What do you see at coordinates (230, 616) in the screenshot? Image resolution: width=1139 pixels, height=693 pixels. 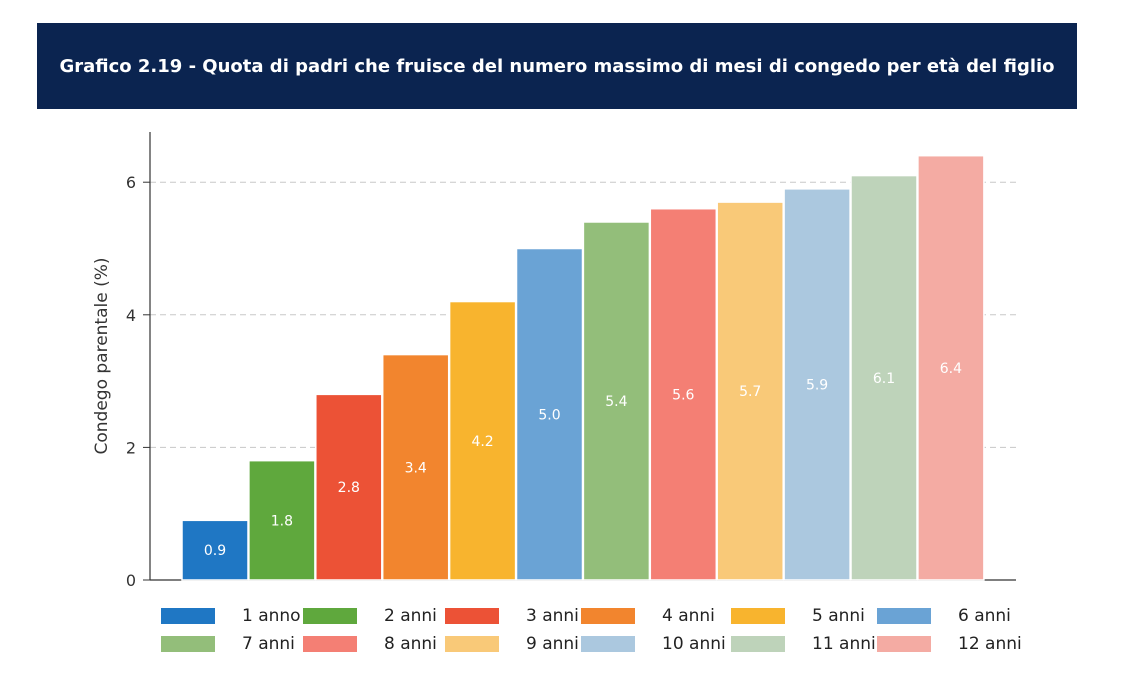 I see `legend-item: 1 anno` at bounding box center [230, 616].